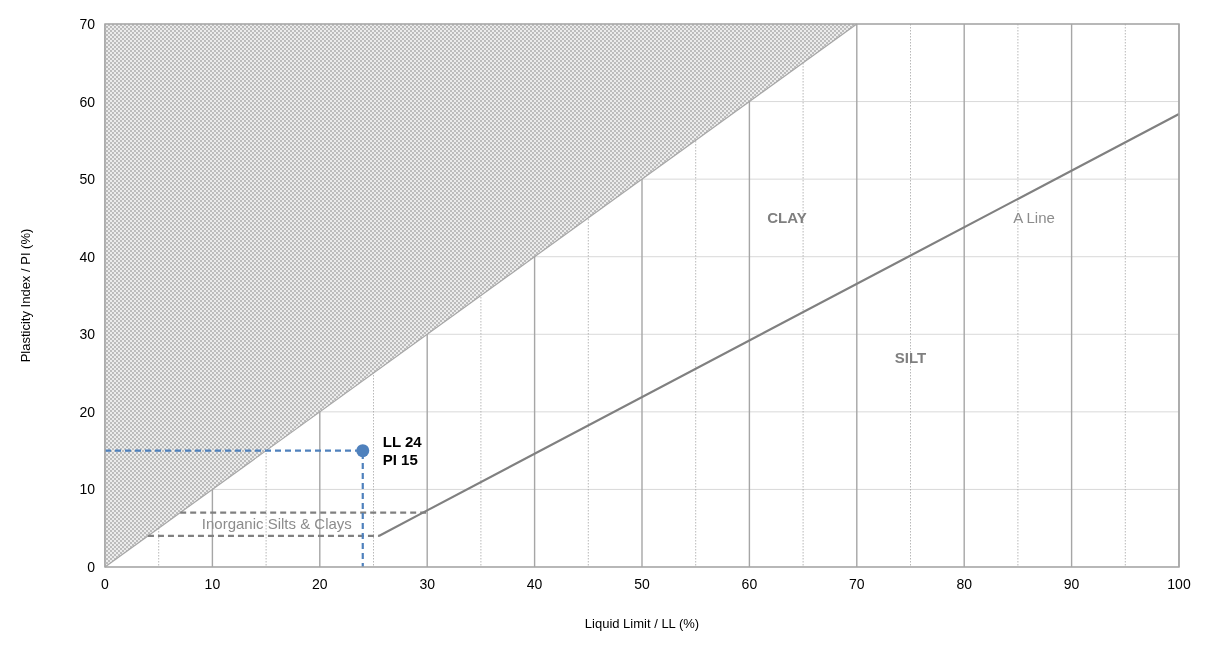 This screenshot has height=650, width=1213. I want to click on x-tick-label: 90, so click(1071, 584).